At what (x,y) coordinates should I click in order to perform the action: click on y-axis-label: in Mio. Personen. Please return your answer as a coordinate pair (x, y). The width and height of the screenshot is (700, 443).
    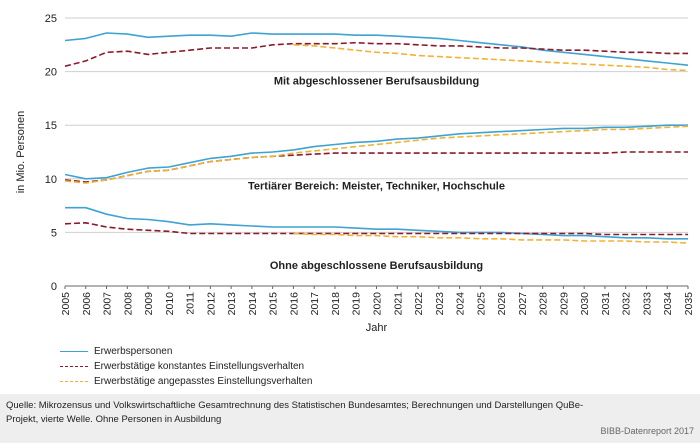
    Looking at the image, I should click on (21, 152).